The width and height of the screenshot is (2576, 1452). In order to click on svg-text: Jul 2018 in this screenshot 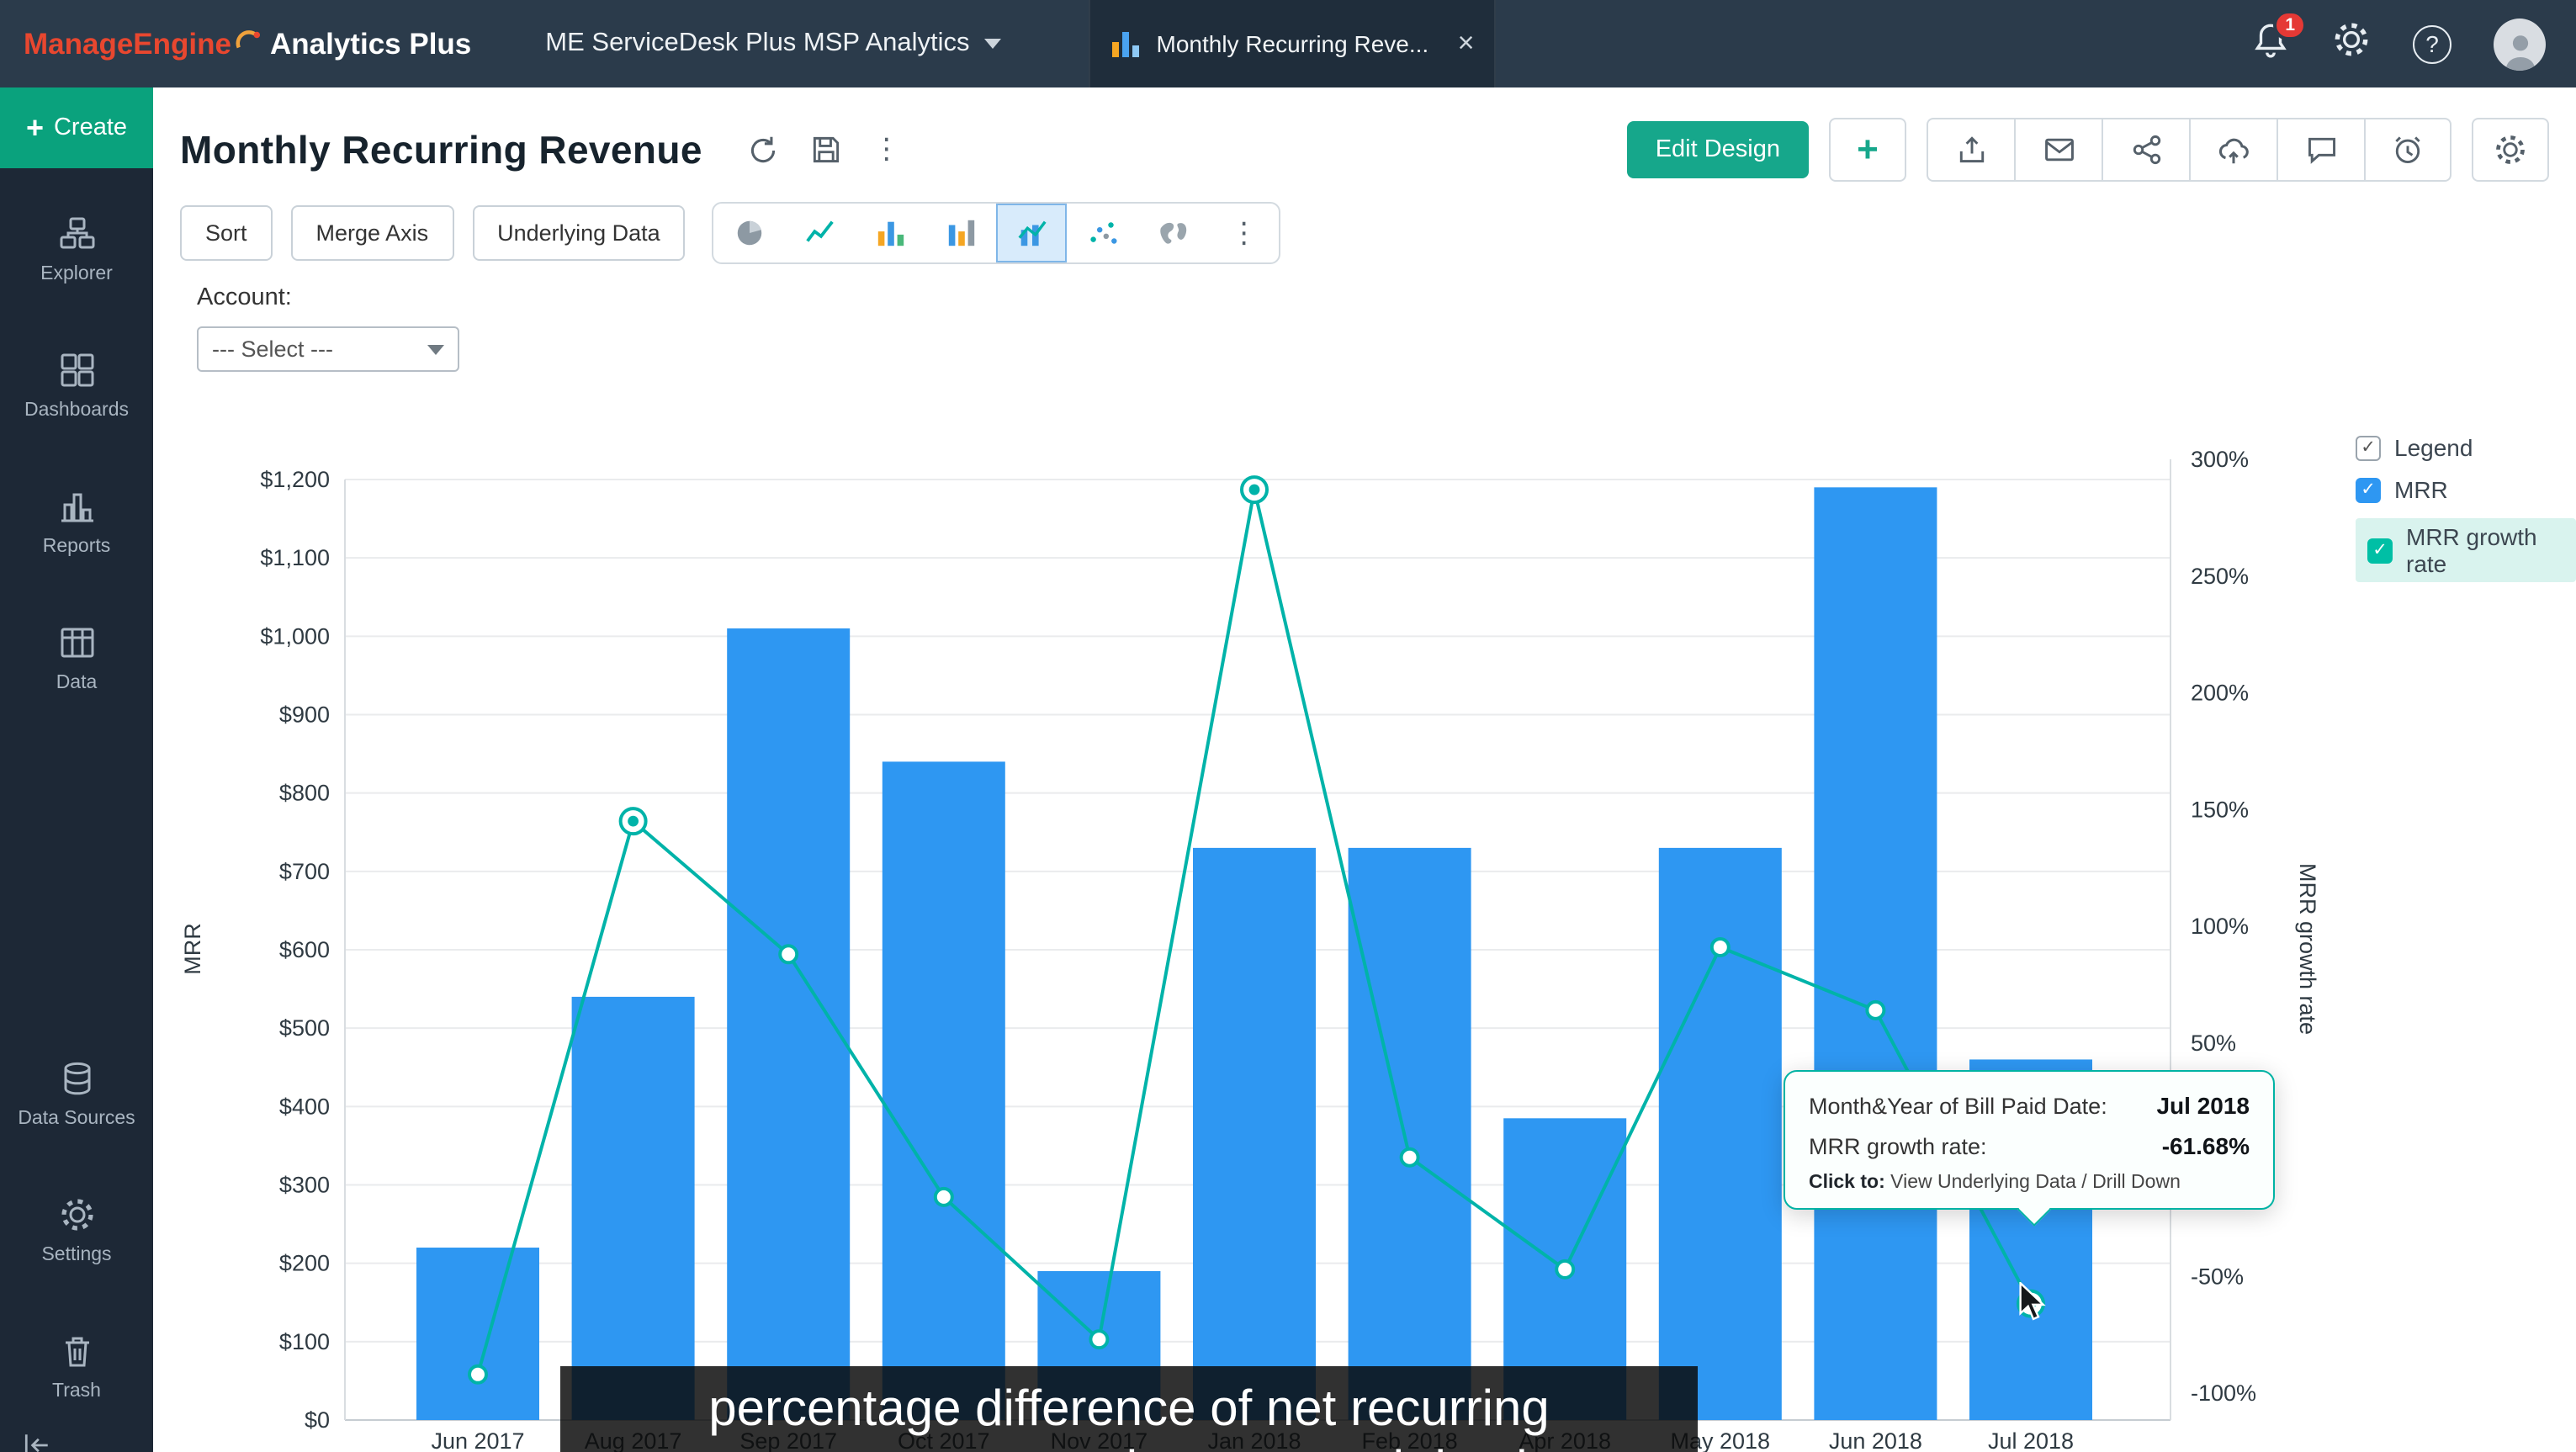, I will do `click(2031, 1440)`.